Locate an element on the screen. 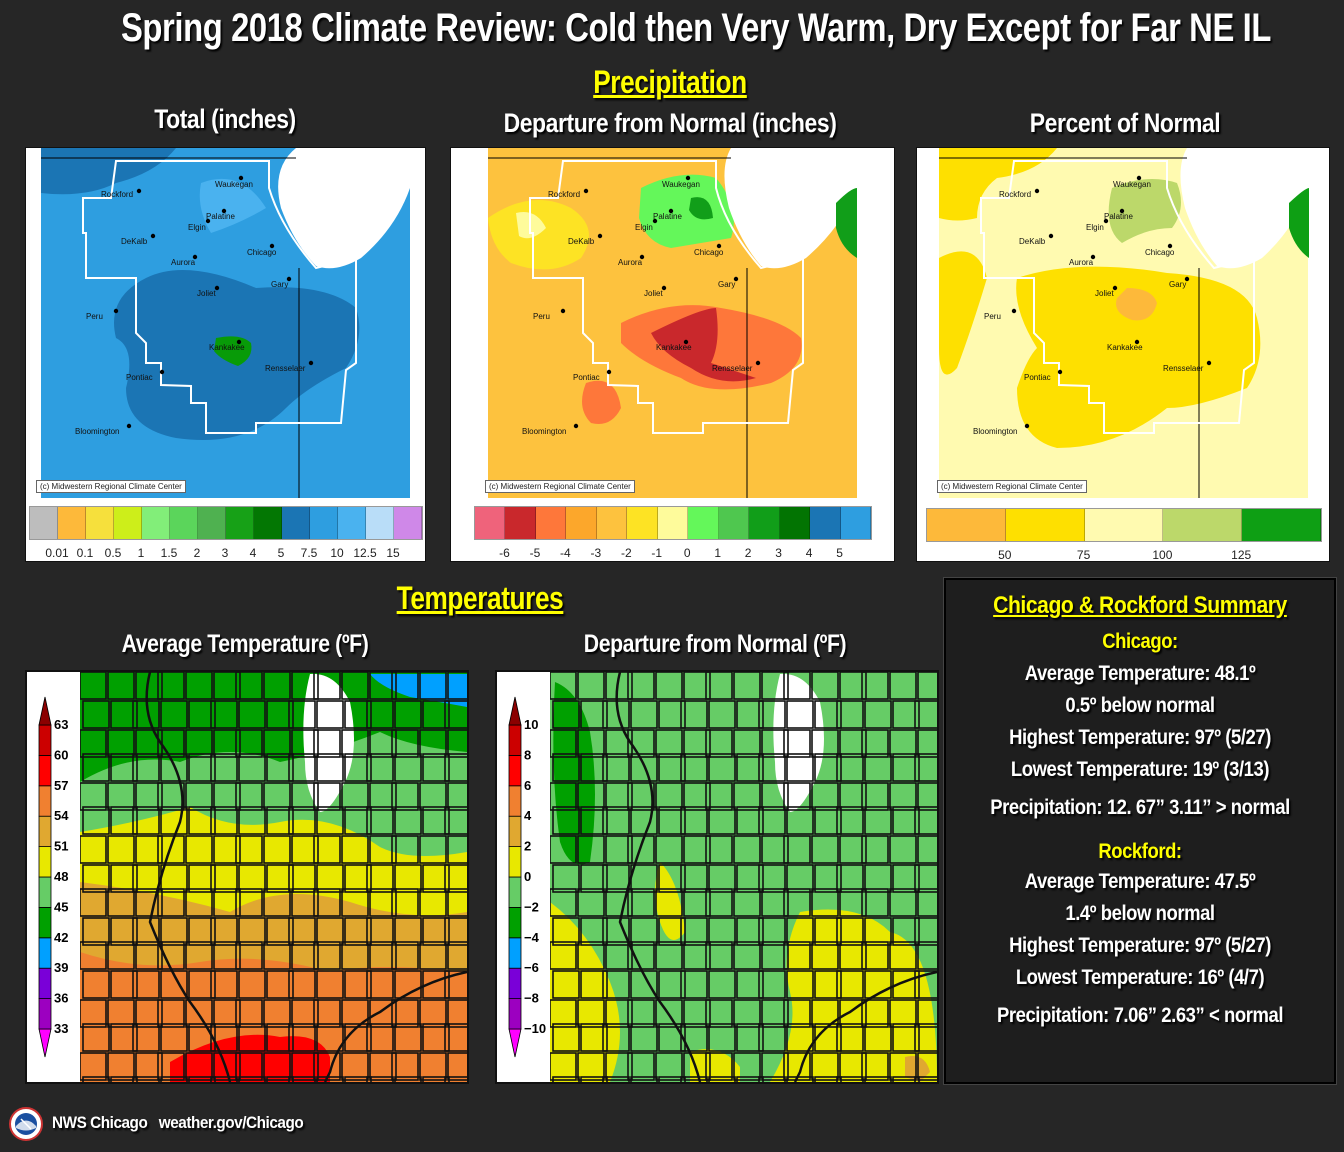 The image size is (1344, 1152). city-label: Peru is located at coordinates (992, 316).